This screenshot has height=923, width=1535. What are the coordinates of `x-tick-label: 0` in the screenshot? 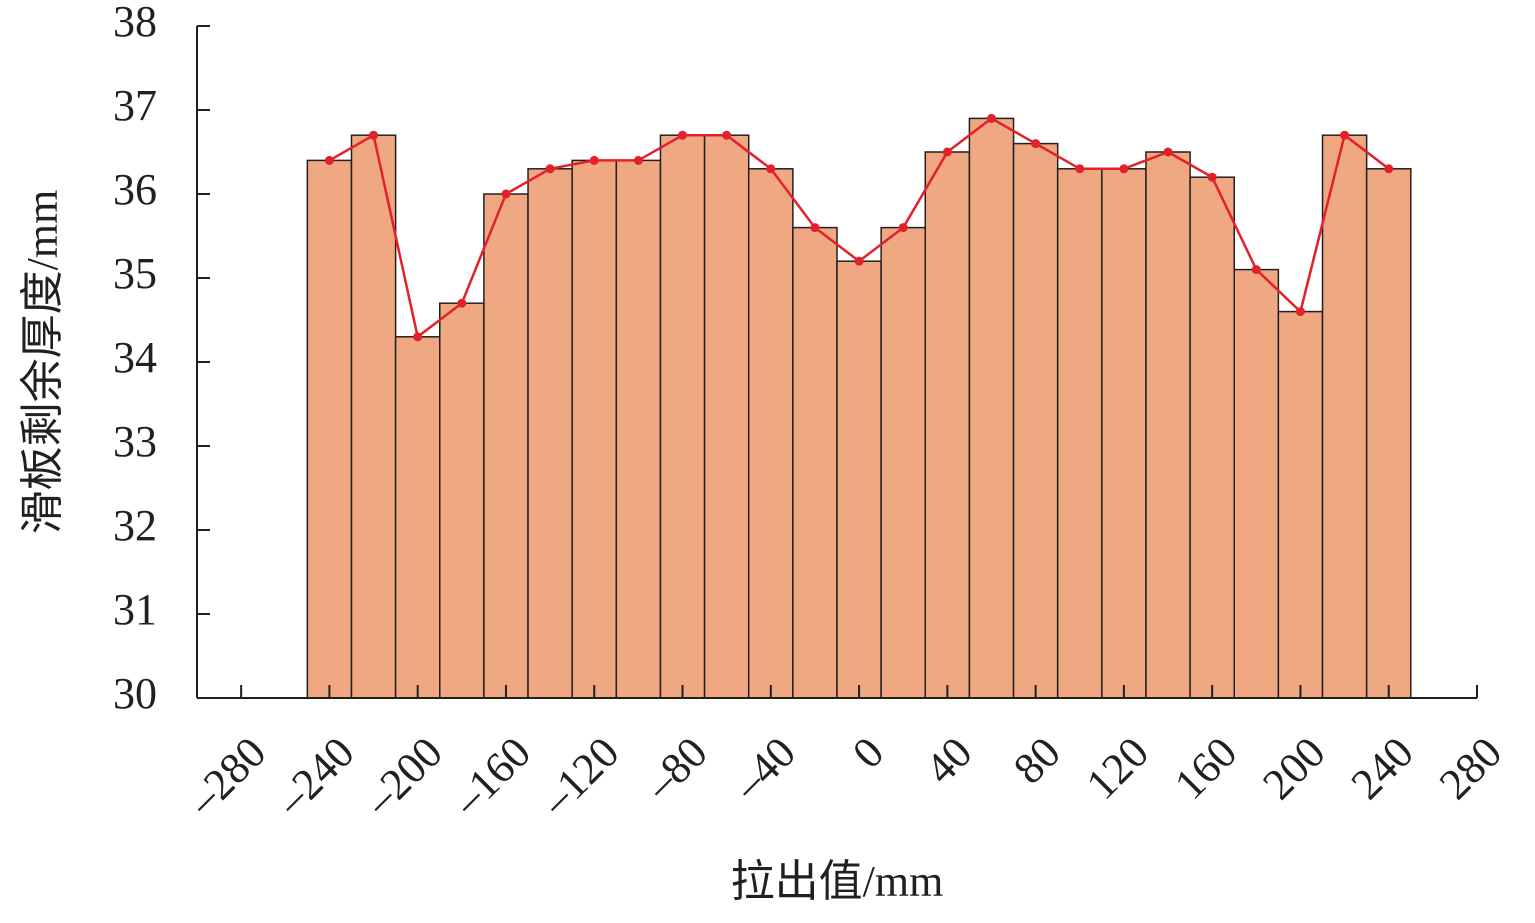 It's located at (868, 753).